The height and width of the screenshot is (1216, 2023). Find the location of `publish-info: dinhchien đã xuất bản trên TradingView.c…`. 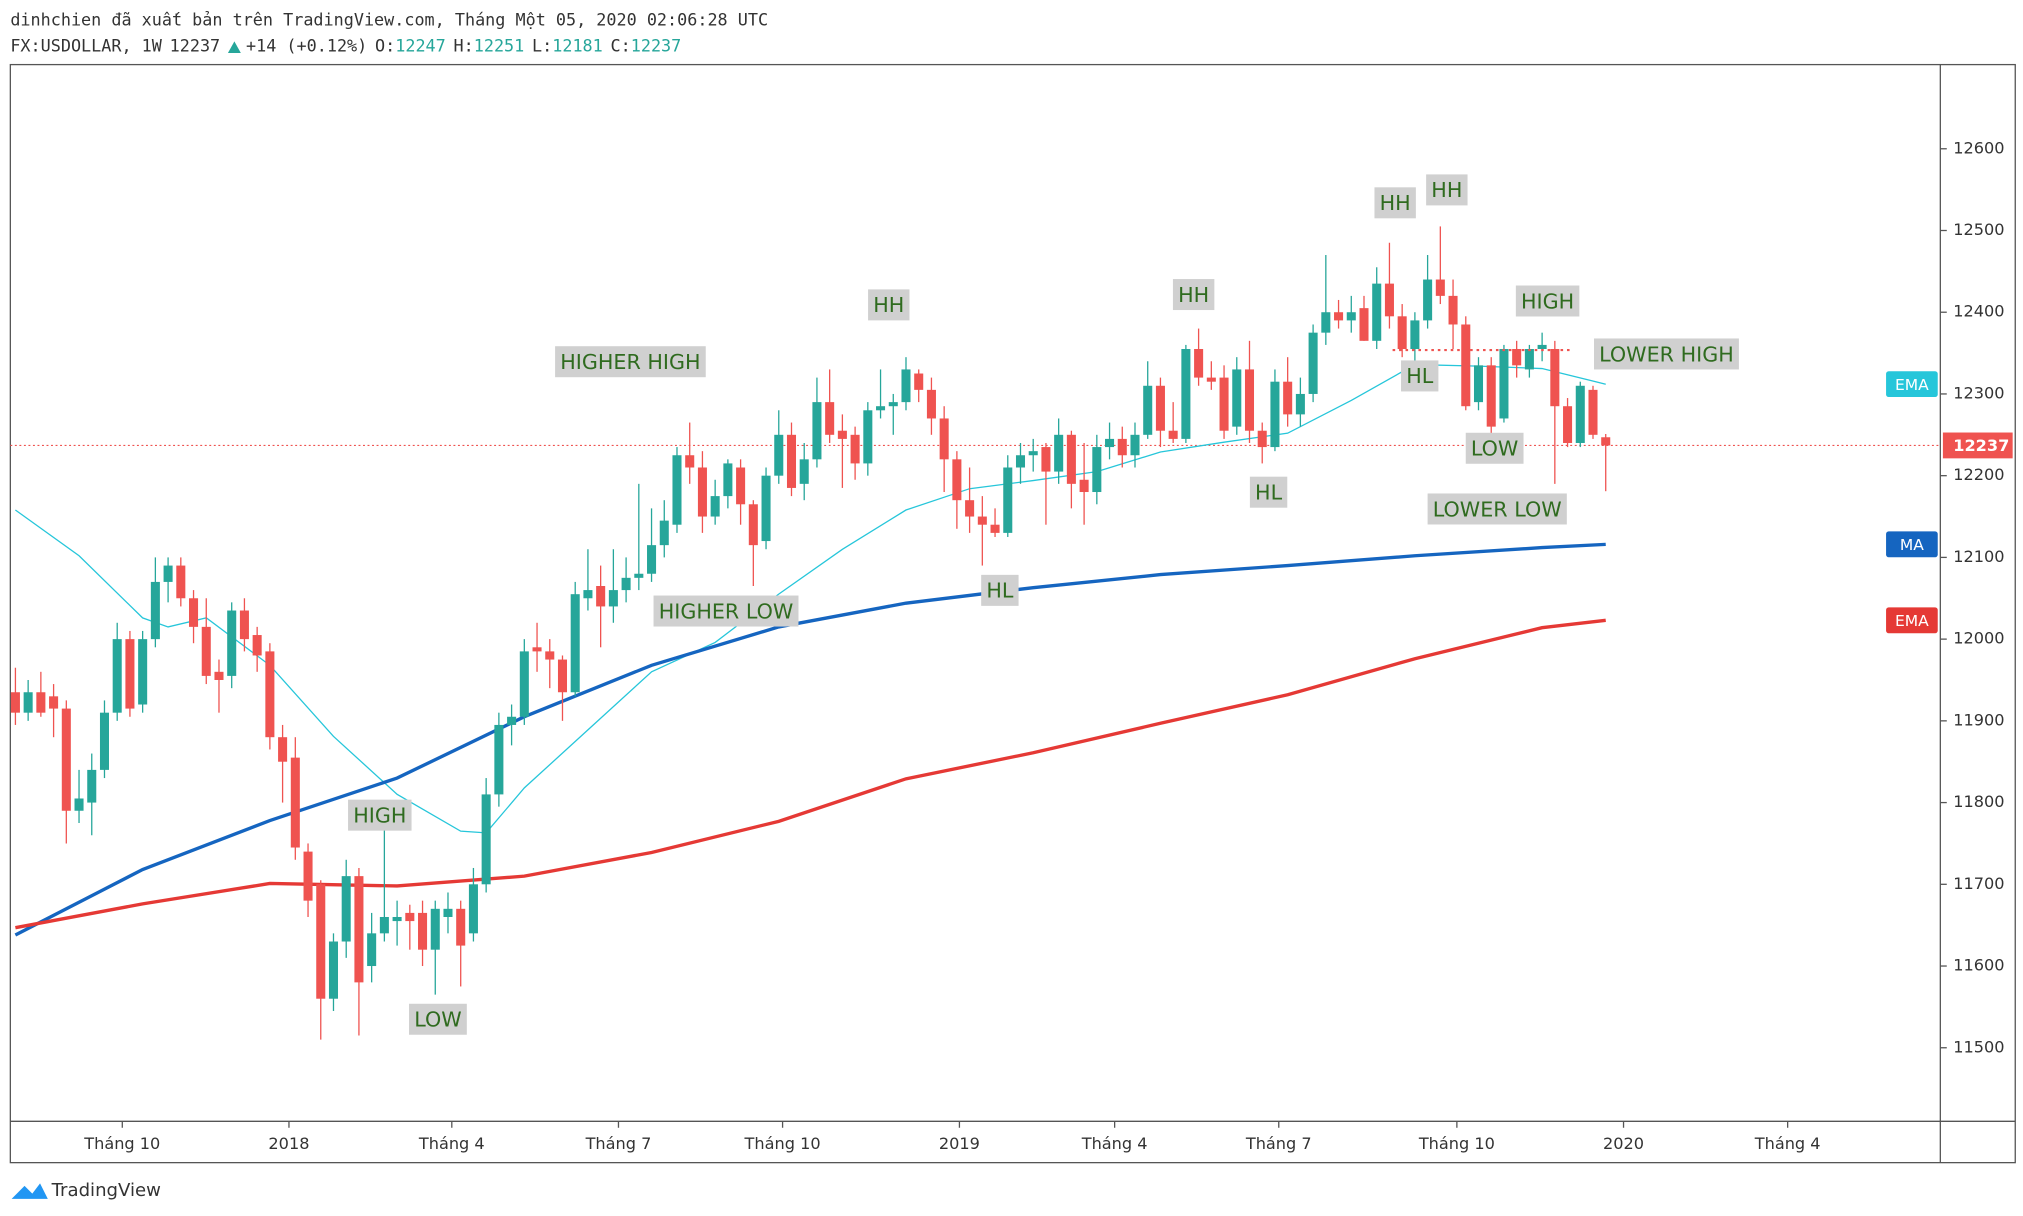

publish-info: dinhchien đã xuất bản trên TradingView.c… is located at coordinates (389, 20).